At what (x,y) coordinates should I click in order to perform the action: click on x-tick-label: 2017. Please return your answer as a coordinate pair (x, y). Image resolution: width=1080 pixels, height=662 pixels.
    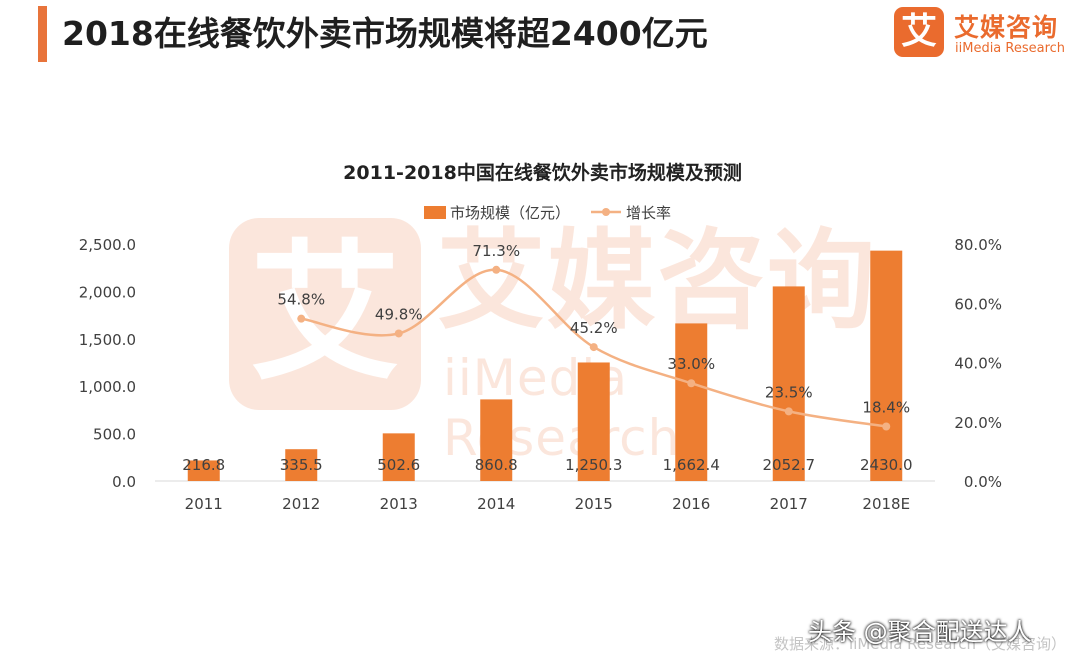
    Looking at the image, I should click on (789, 504).